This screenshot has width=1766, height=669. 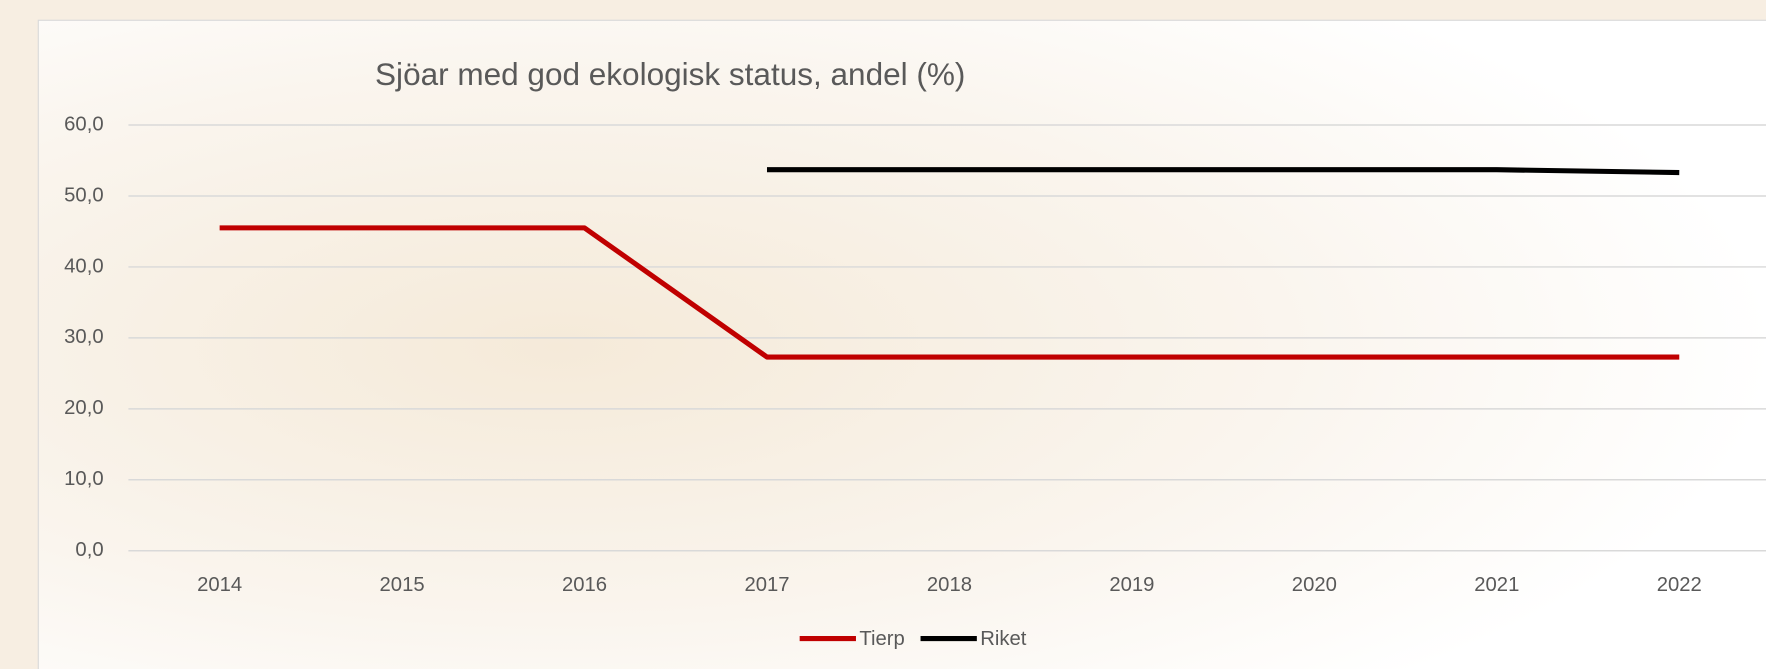 What do you see at coordinates (83, 124) in the screenshot?
I see `y-tick-label: 60,0` at bounding box center [83, 124].